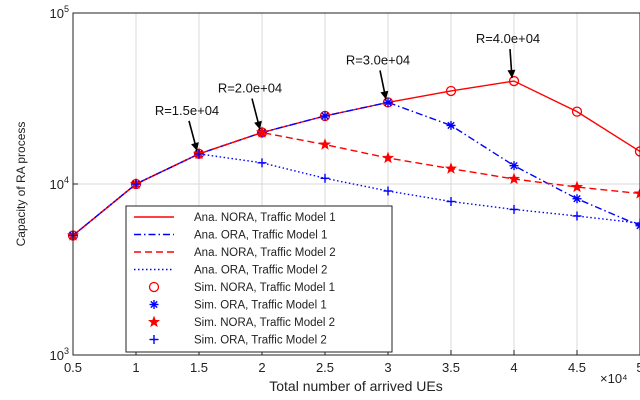 Image resolution: width=640 pixels, height=400 pixels. I want to click on annotation-label: R=4.0e+04, so click(508, 38).